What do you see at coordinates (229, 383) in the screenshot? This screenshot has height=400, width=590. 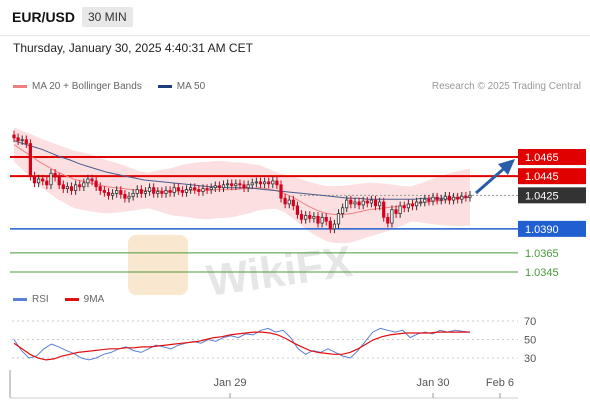 I see `x-axis-label: Jan 29` at bounding box center [229, 383].